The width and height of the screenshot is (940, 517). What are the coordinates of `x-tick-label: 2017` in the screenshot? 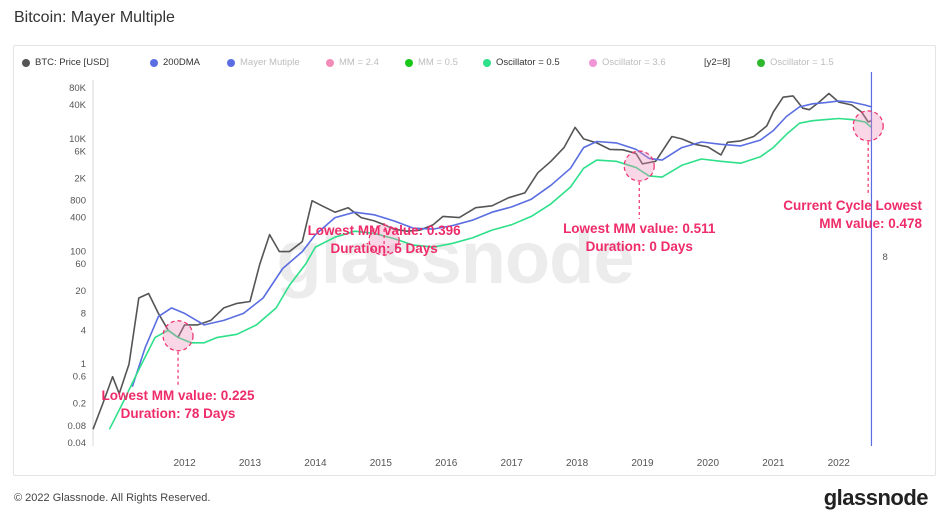 It's located at (512, 463).